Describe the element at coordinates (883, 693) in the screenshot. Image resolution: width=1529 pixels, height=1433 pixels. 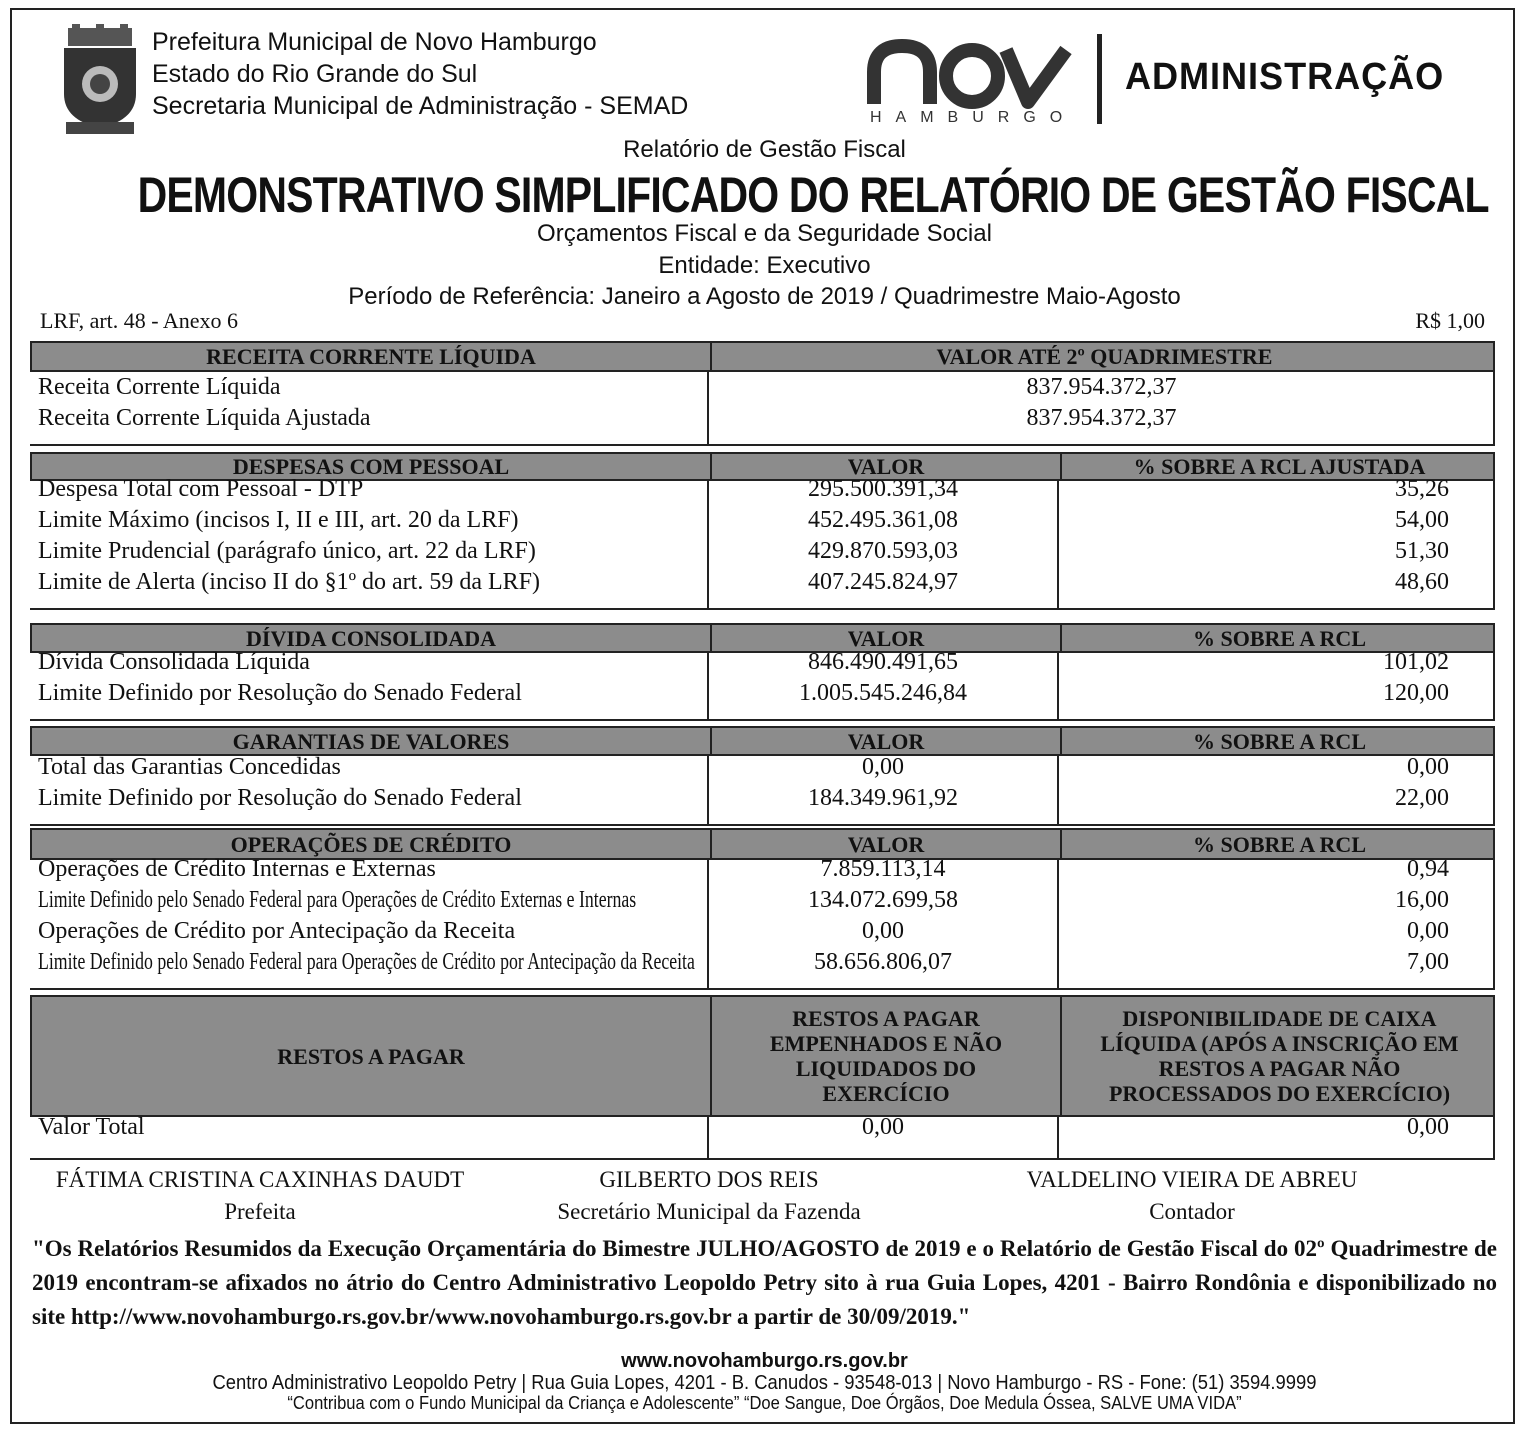
I see `row-value: 1.005.545.246,84` at that location.